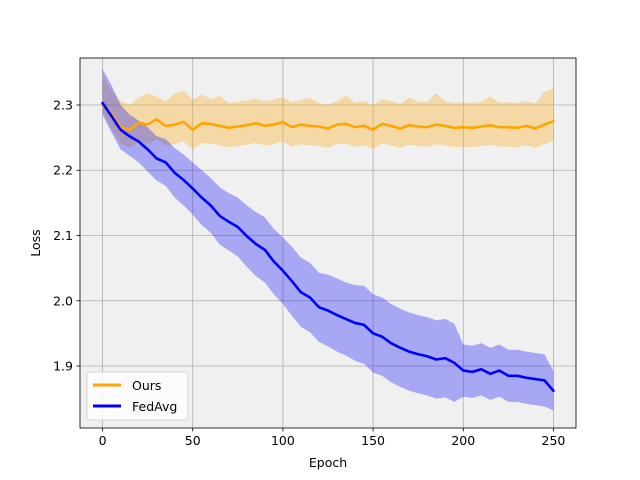 This screenshot has width=640, height=480. Describe the element at coordinates (283, 440) in the screenshot. I see `x-tick-label: 100` at that location.